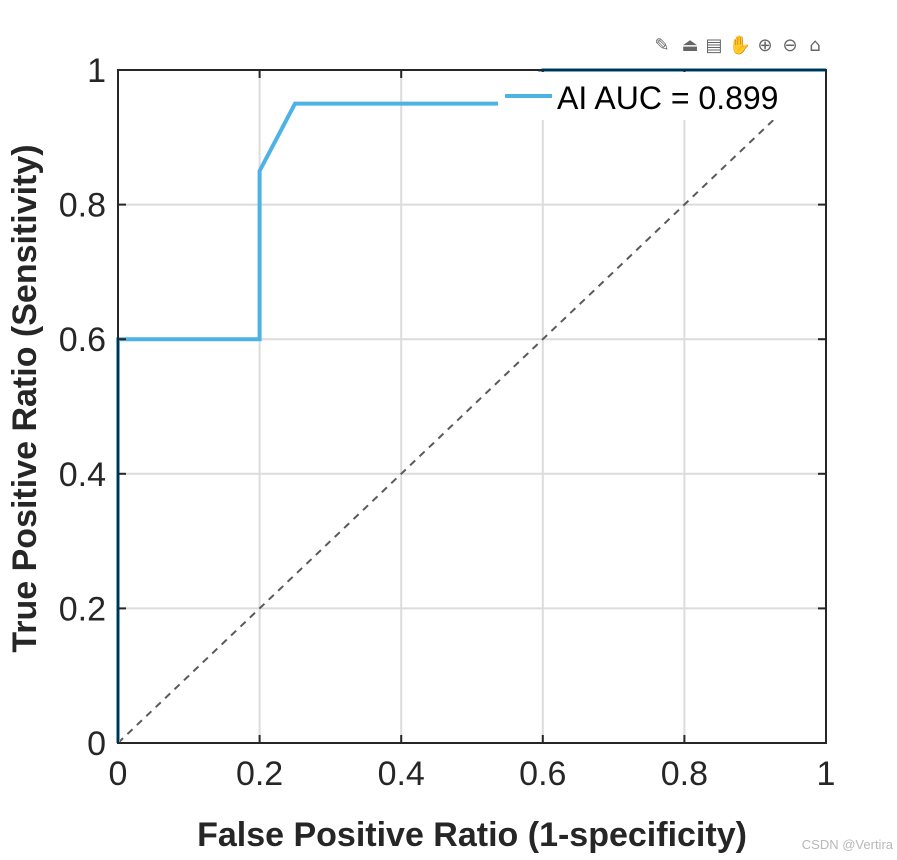 This screenshot has width=897, height=860. What do you see at coordinates (740, 45) in the screenshot?
I see `pan-hand-icon: ✋` at bounding box center [740, 45].